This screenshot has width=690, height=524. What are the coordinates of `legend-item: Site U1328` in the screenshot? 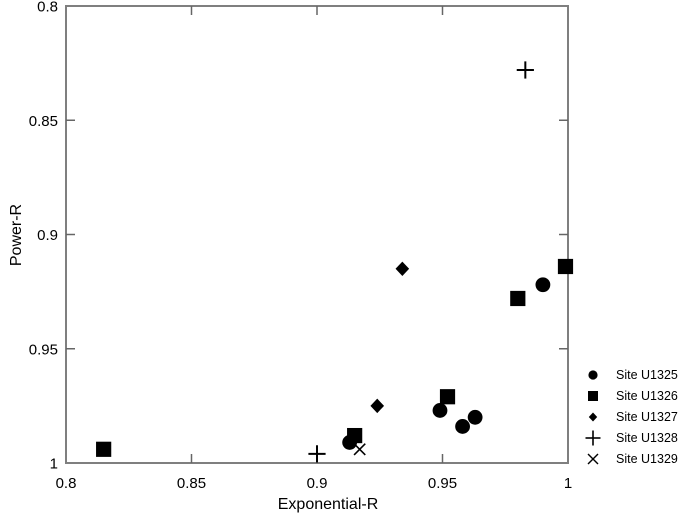 It's located at (630, 437).